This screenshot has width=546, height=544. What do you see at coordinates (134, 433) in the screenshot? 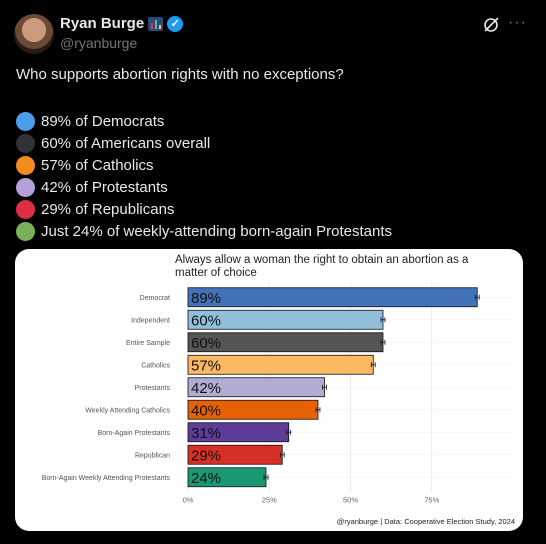
I see `category-label: Born-Again Protestants` at bounding box center [134, 433].